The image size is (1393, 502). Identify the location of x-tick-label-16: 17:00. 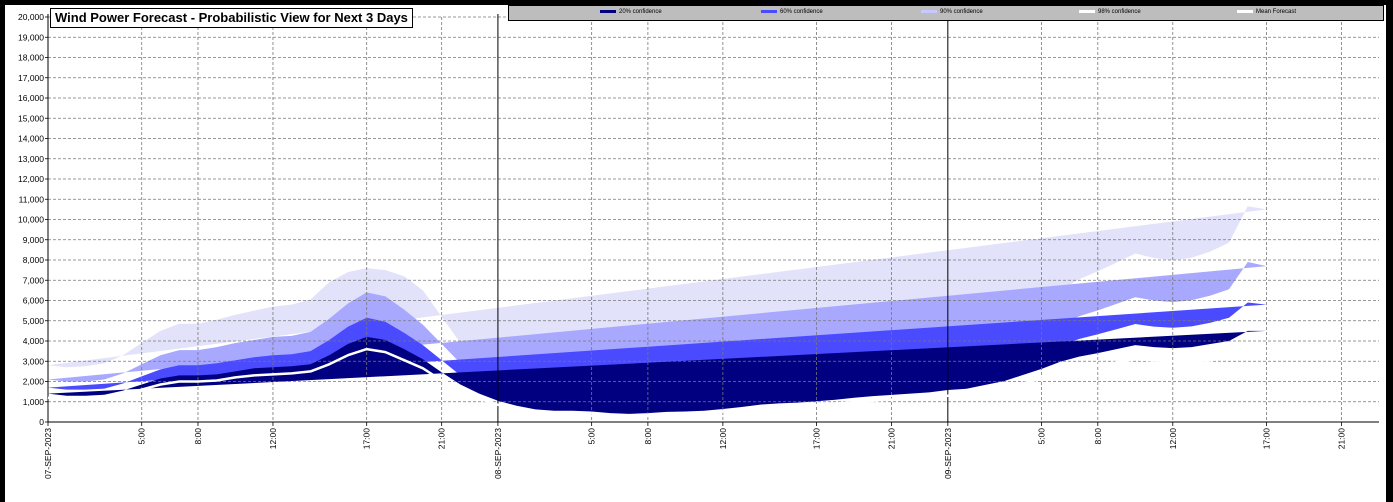
(1267, 439).